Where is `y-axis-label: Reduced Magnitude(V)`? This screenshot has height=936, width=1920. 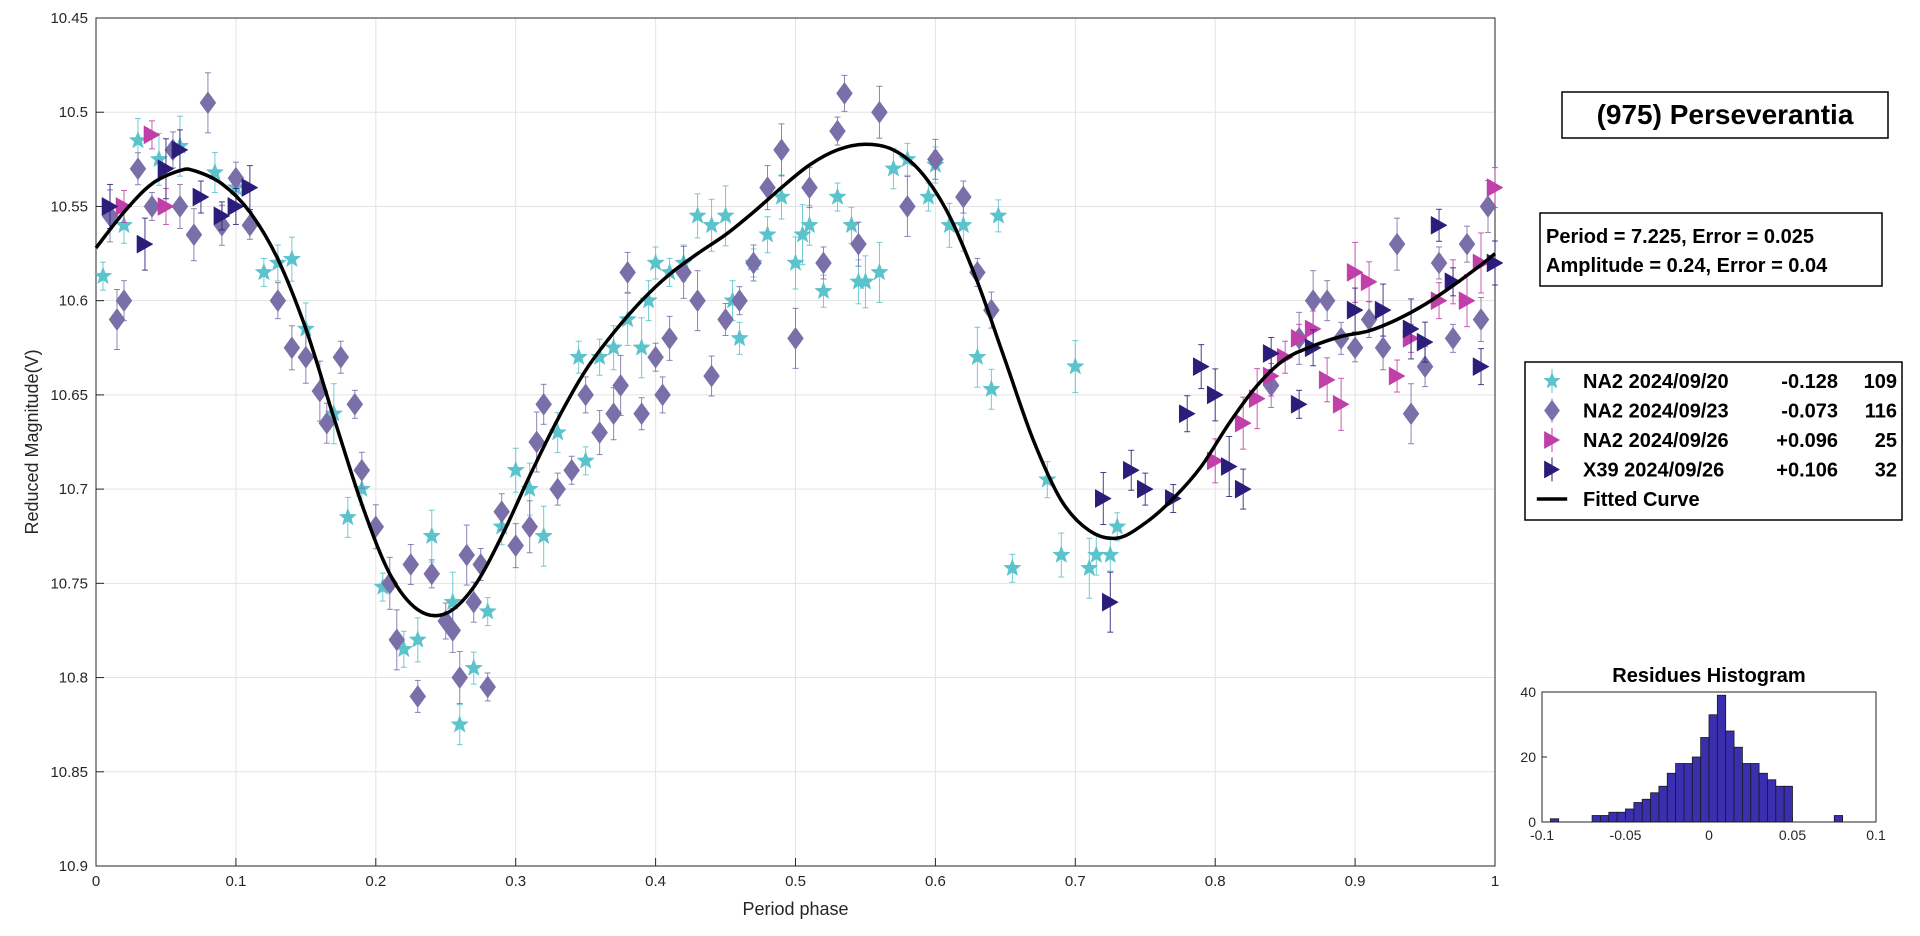
y-axis-label: Reduced Magnitude(V) is located at coordinates (32, 441).